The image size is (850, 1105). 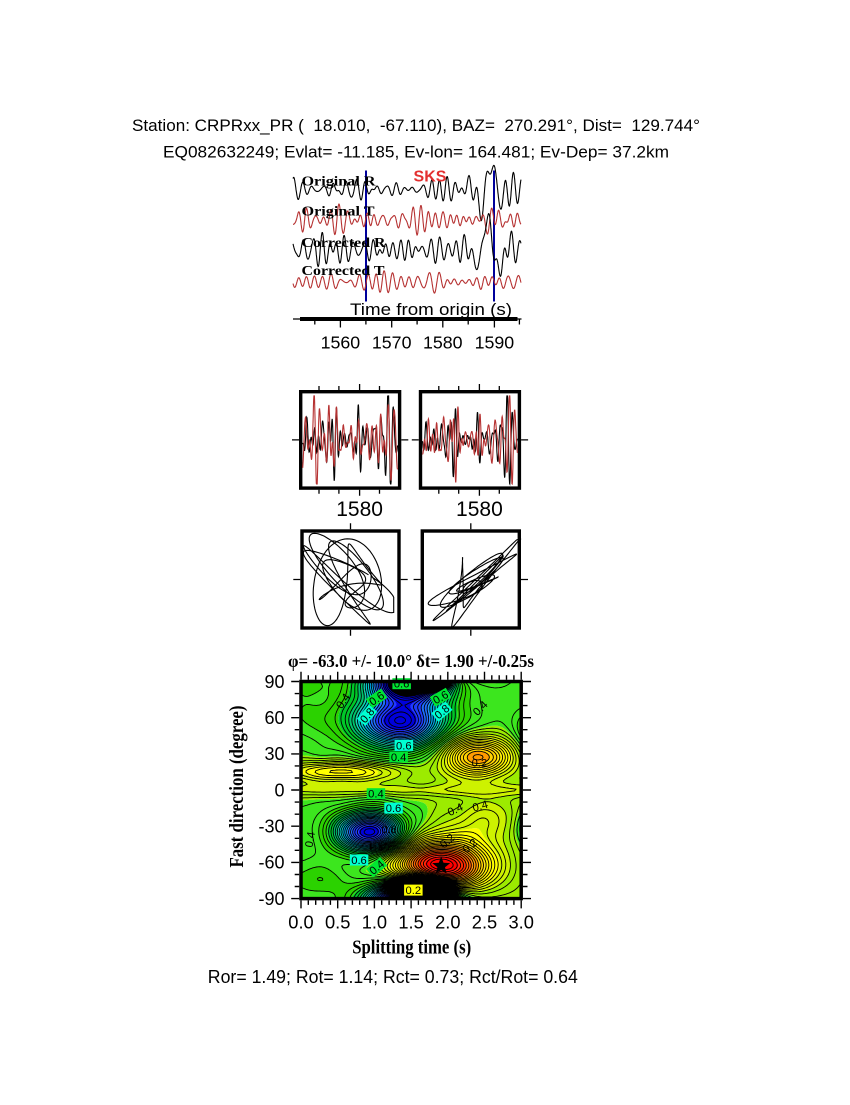 I want to click on svg-text: Splitting time (s), so click(x=411, y=948).